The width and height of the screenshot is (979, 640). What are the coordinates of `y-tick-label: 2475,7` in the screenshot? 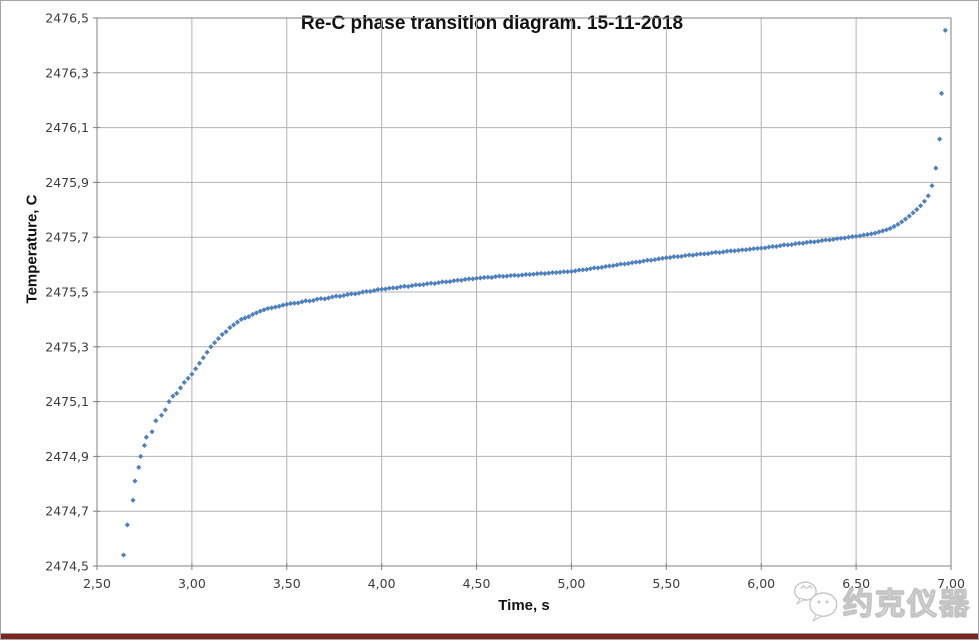 It's located at (67, 237).